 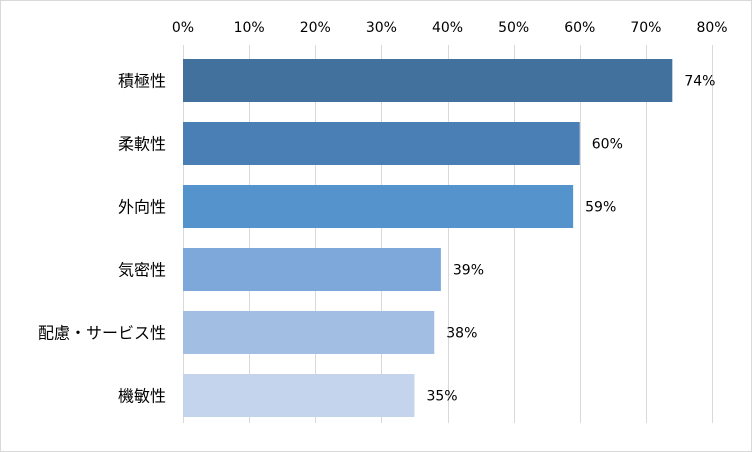 I want to click on x-tick-label: 70%, so click(x=645, y=28).